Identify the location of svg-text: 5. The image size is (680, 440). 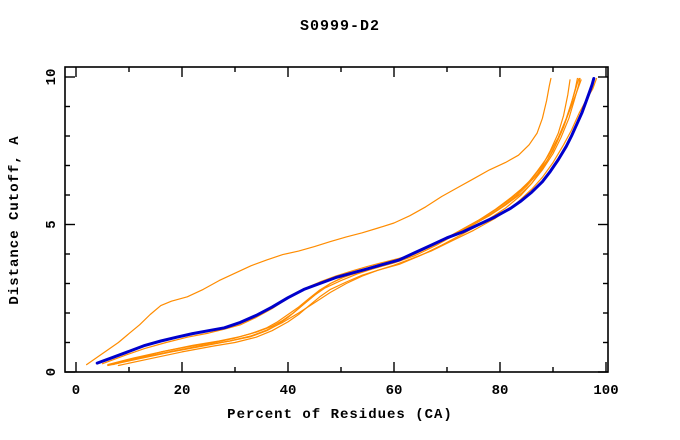
(52, 224).